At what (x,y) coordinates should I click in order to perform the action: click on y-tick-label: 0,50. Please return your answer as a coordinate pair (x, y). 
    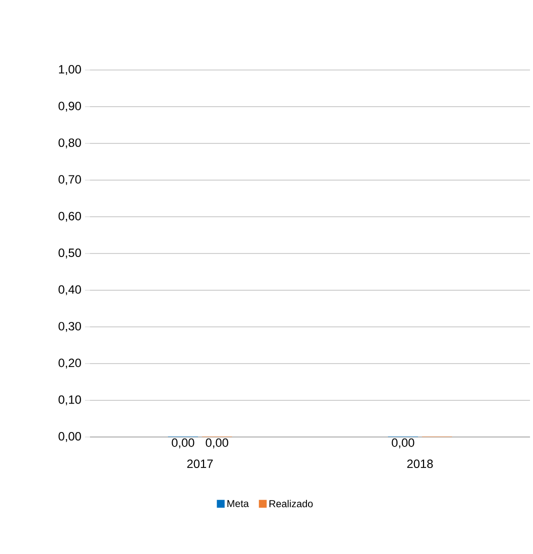
    Looking at the image, I should click on (69, 253).